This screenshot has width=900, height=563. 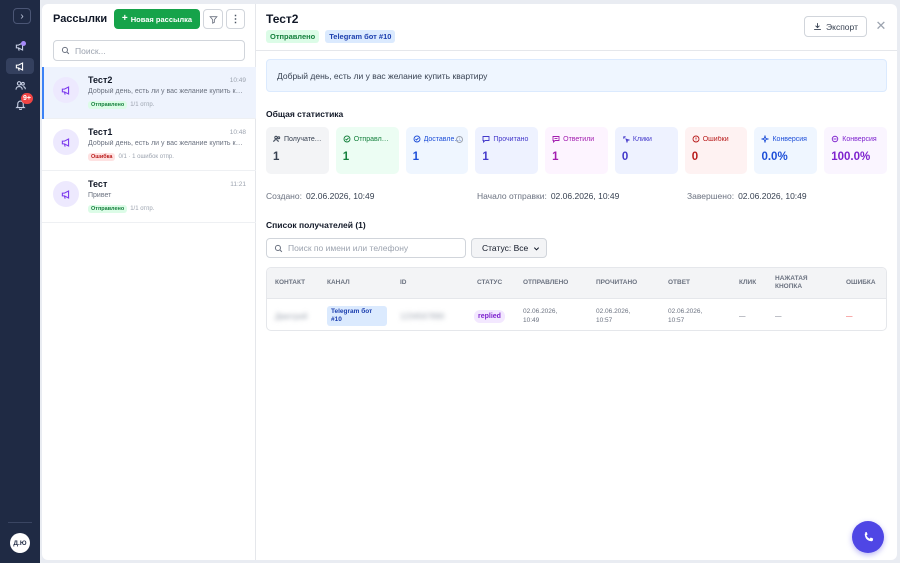 I want to click on channel-cell: Telegram бот #10, so click(x=357, y=314).